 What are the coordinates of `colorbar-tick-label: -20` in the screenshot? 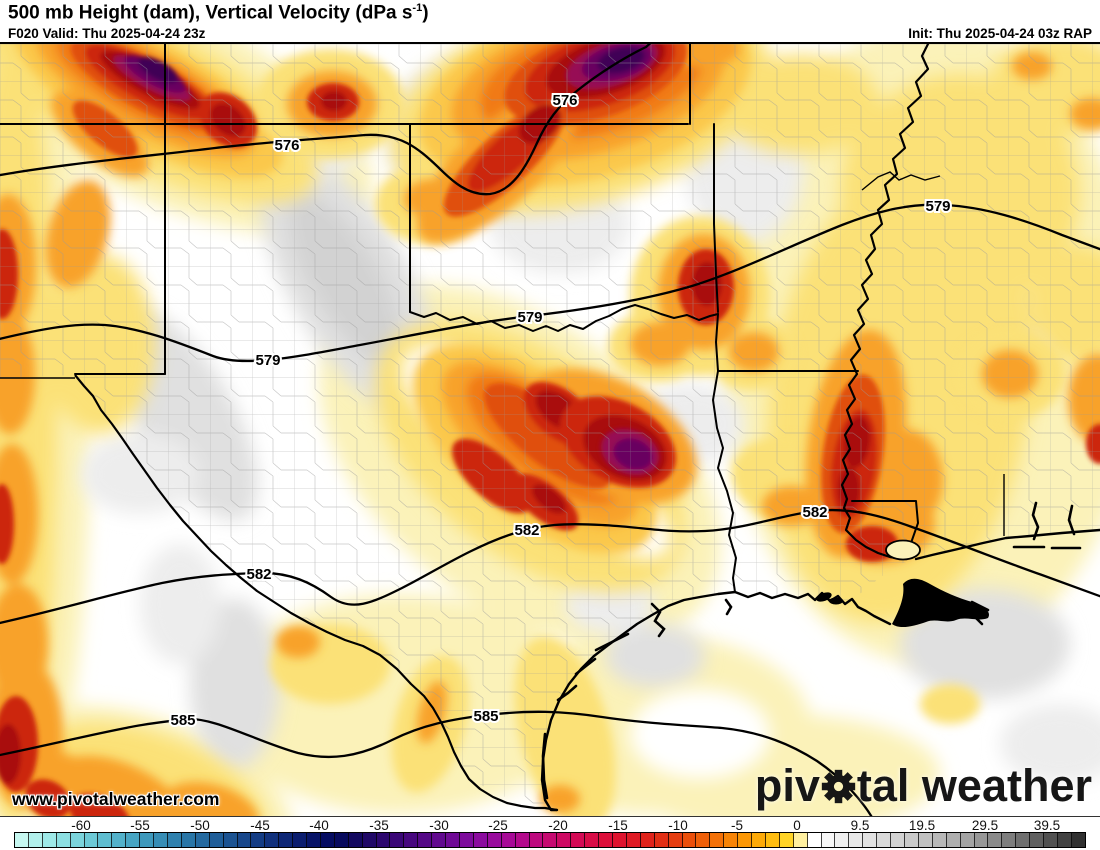 It's located at (558, 825).